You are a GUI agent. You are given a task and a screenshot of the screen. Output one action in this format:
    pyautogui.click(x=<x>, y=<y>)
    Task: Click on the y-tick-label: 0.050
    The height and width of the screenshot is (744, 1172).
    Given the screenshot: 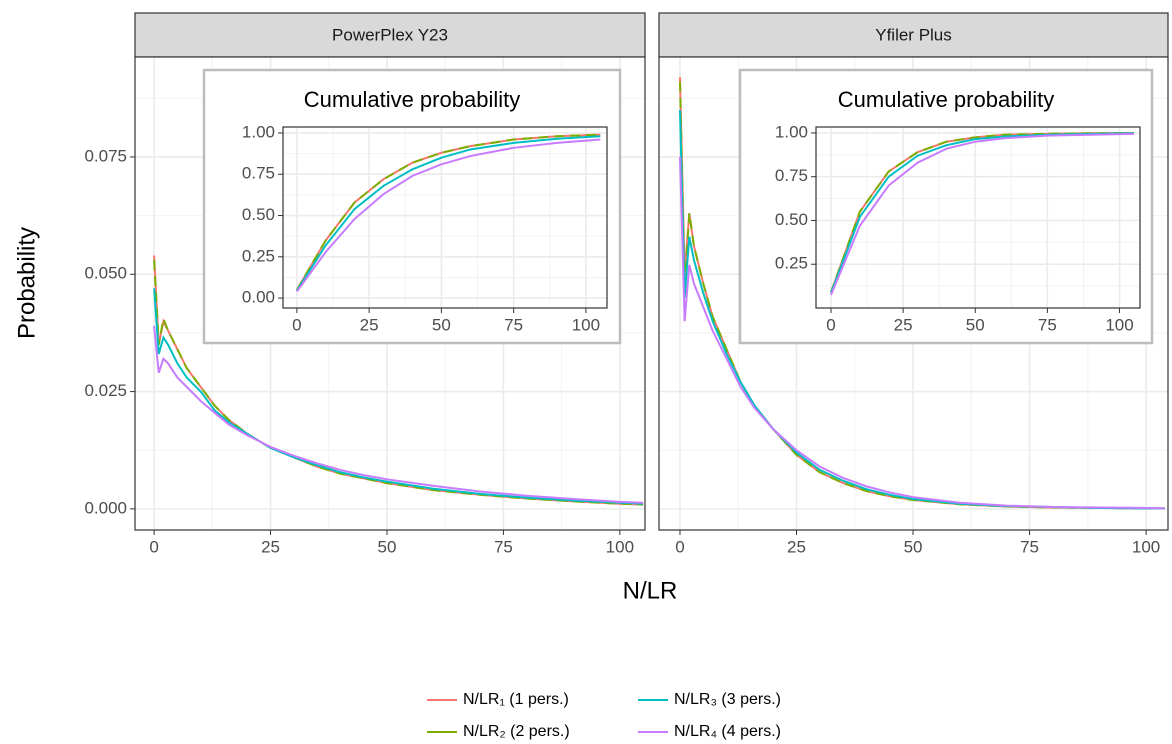 What is the action you would take?
    pyautogui.click(x=105, y=273)
    